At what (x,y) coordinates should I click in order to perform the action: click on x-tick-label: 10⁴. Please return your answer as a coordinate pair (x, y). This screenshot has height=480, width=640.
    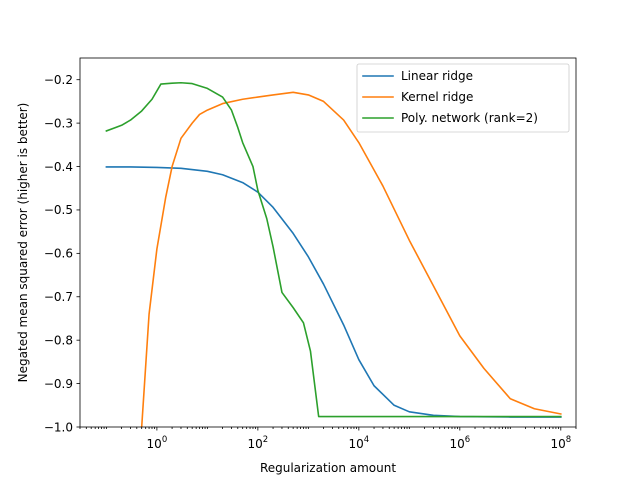
    Looking at the image, I should click on (358, 443).